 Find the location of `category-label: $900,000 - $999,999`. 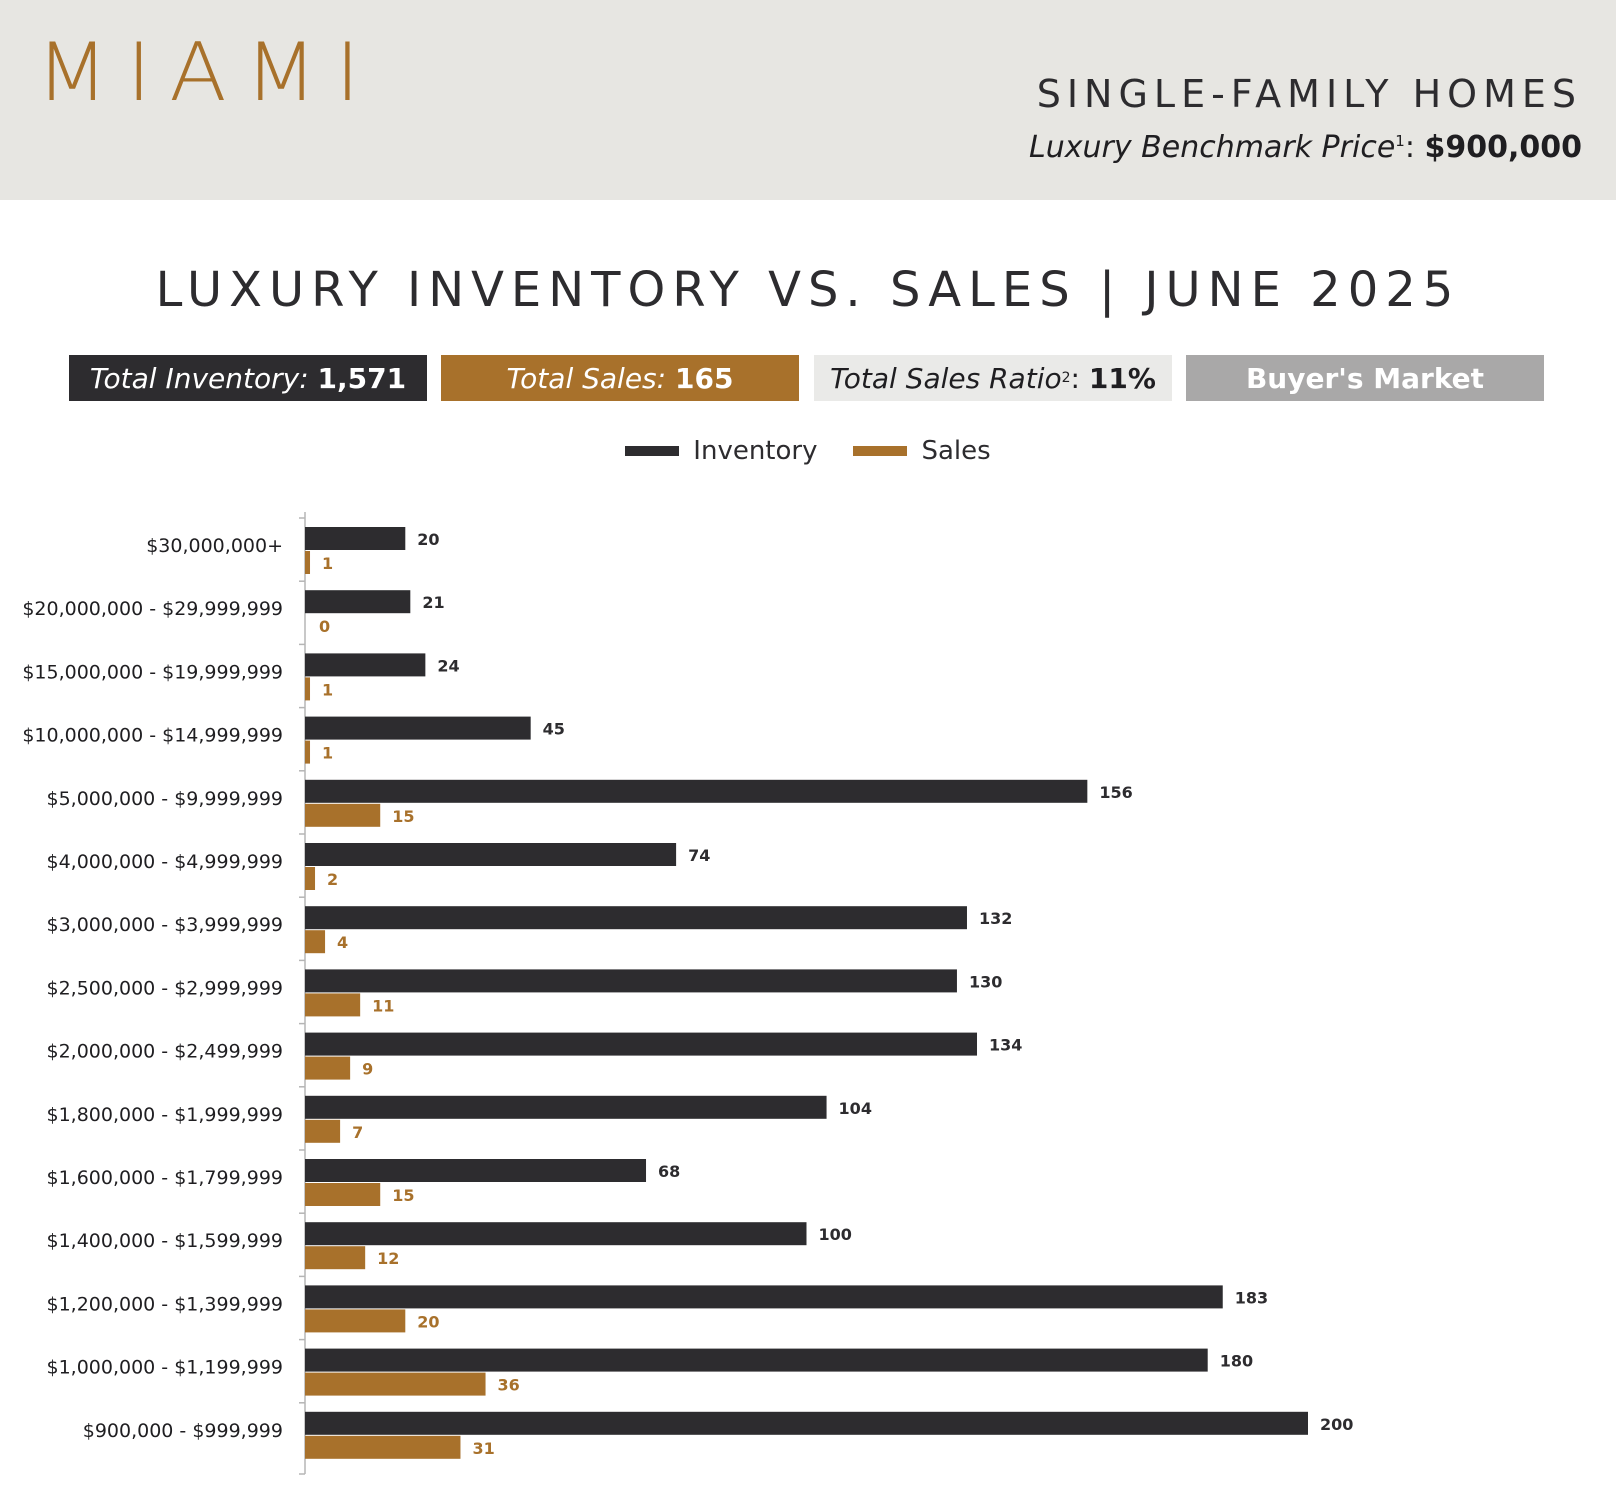

category-label: $900,000 - $999,999 is located at coordinates (183, 1431).